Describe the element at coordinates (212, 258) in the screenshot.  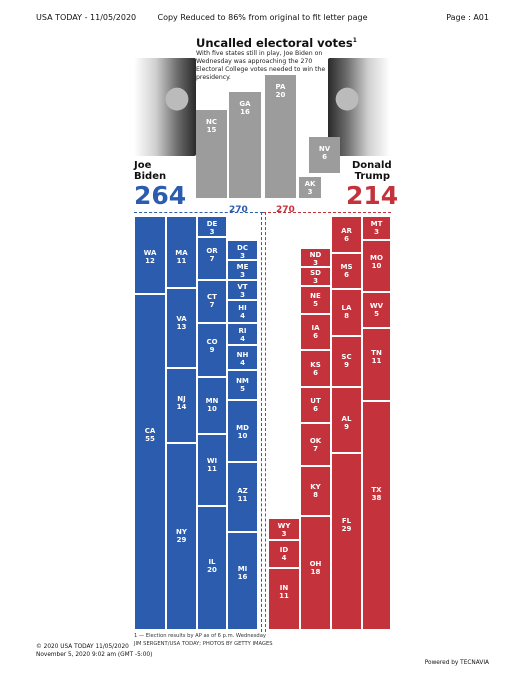
I see `state-block-biden: OR 7` at that location.